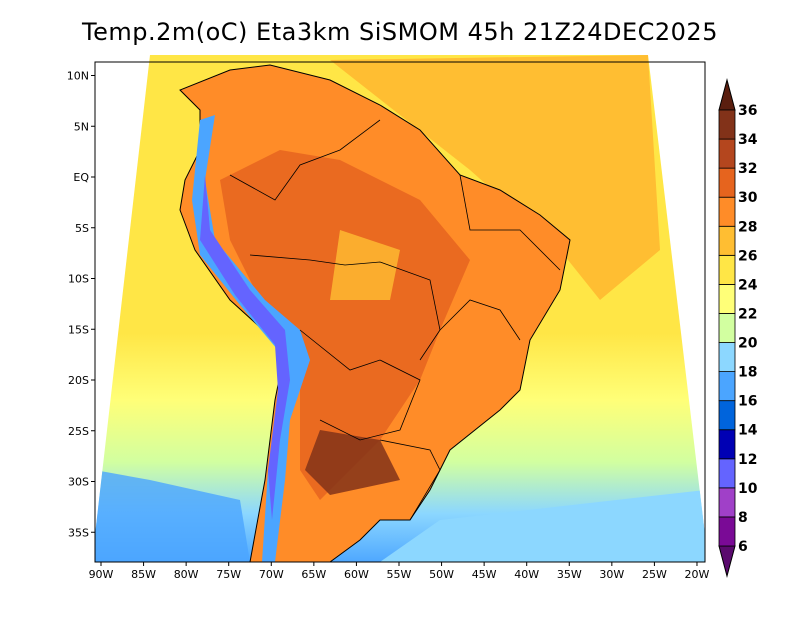  I want to click on colorbar-max-arrow, so click(727, 94).